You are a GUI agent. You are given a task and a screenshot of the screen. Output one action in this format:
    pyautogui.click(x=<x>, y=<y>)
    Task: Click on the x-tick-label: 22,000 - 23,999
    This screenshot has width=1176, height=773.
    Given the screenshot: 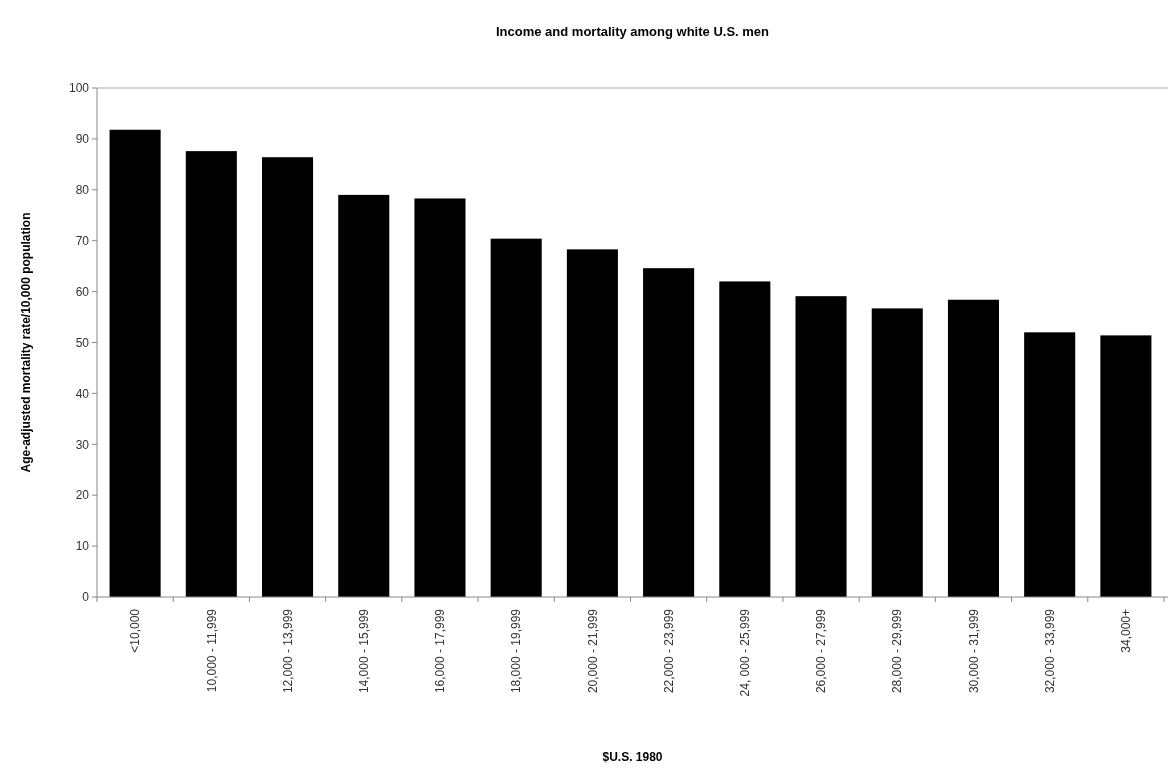 What is the action you would take?
    pyautogui.click(x=668, y=651)
    